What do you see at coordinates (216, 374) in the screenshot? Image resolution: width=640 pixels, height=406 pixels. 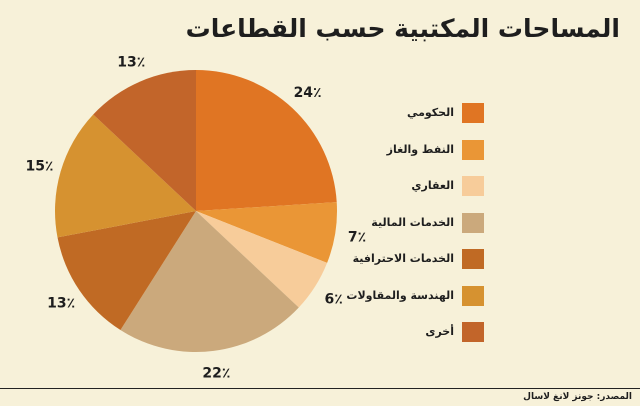 I see `slice-value-label: 22٪` at bounding box center [216, 374].